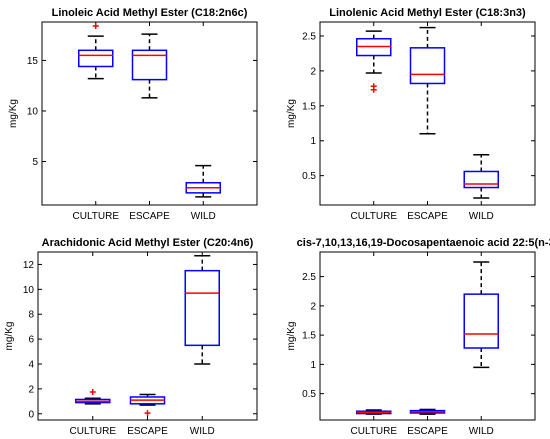 This screenshot has width=550, height=439. I want to click on panel-title: Linolenic Acid Methyl Ester (C18:3n3), so click(427, 13).